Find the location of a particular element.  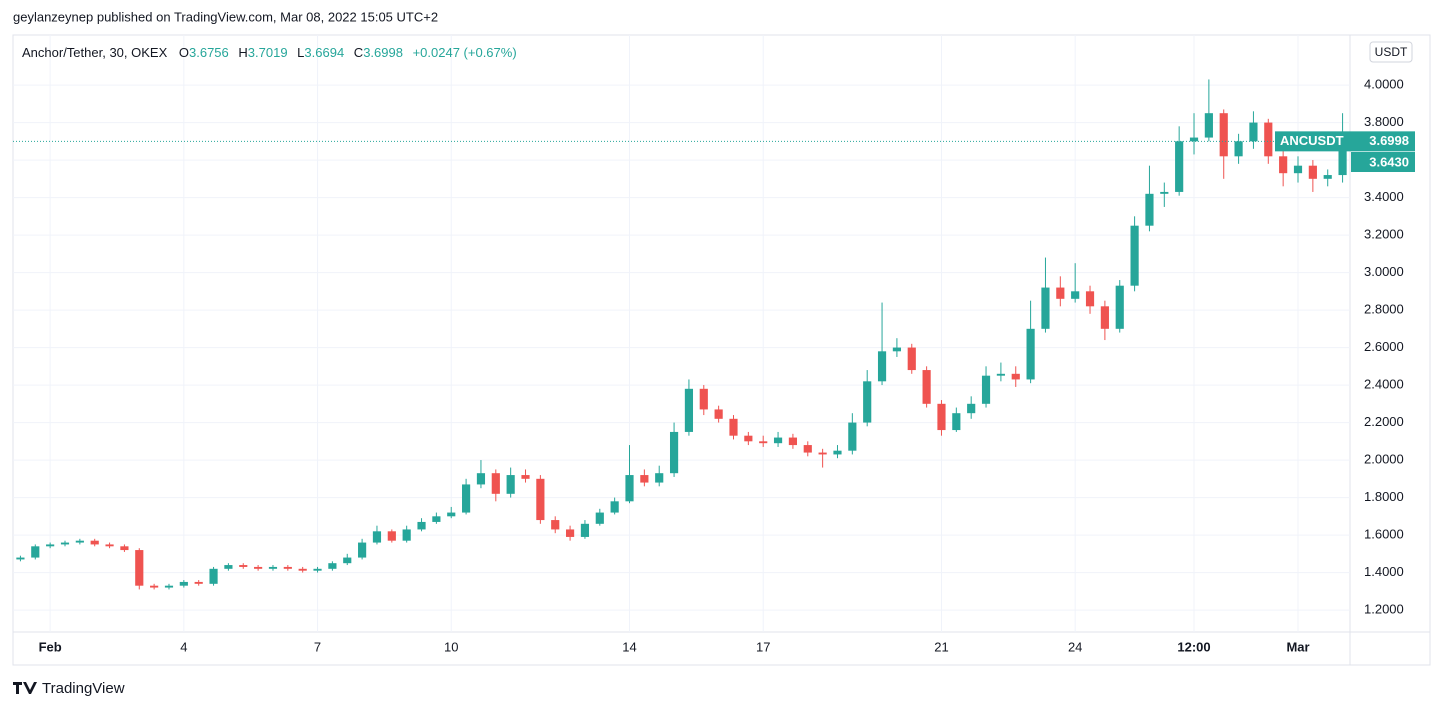

x-tick-label: 7 is located at coordinates (317, 646).